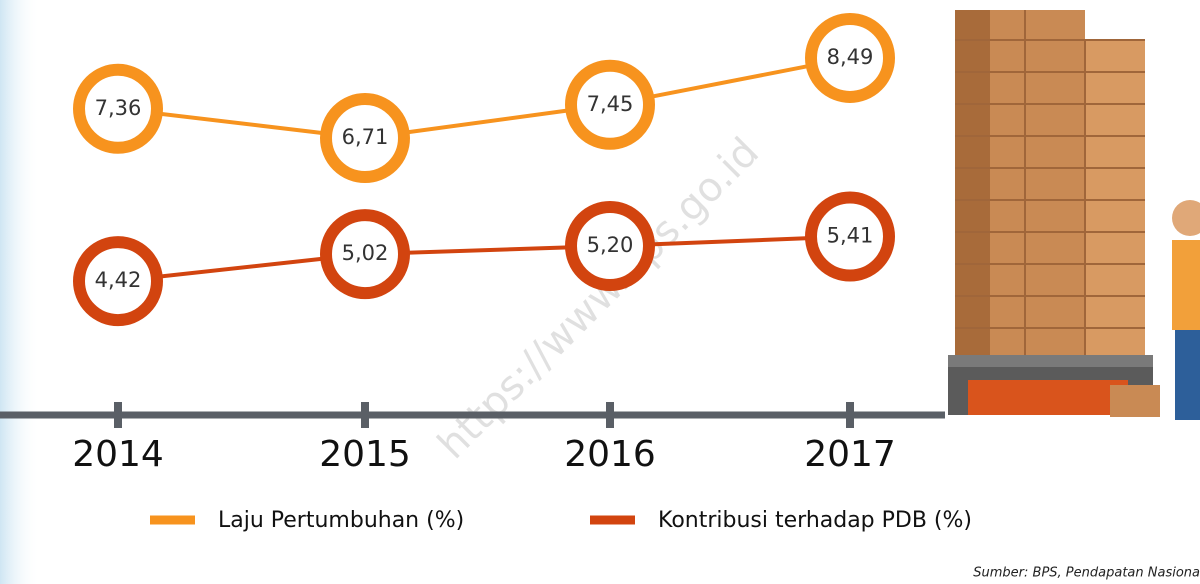 The image size is (1200, 584). I want to click on illustration, so click(1074, 215).